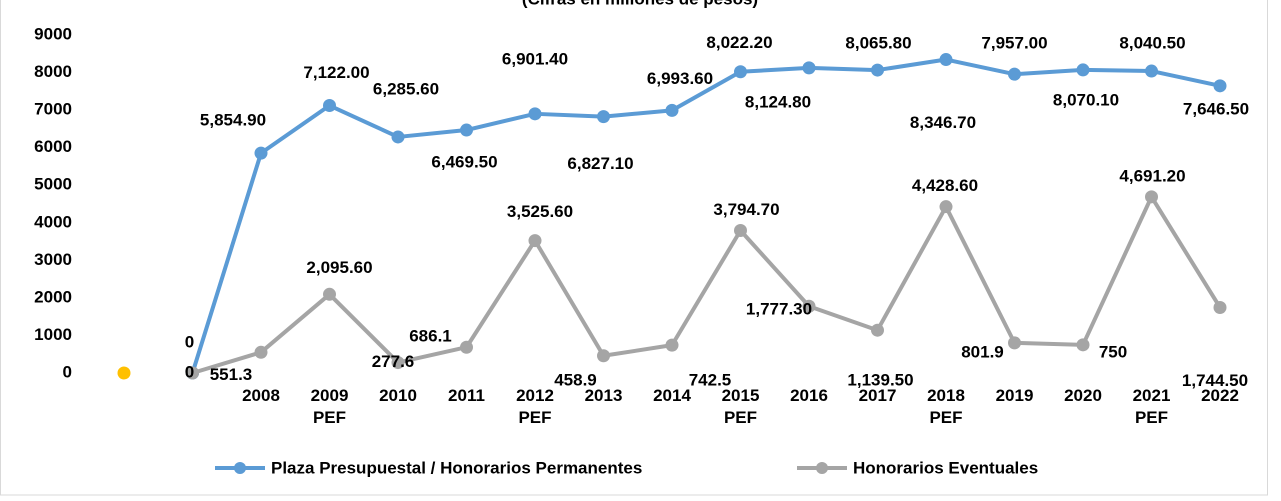  I want to click on x-tick-label: 2011, so click(466, 395).